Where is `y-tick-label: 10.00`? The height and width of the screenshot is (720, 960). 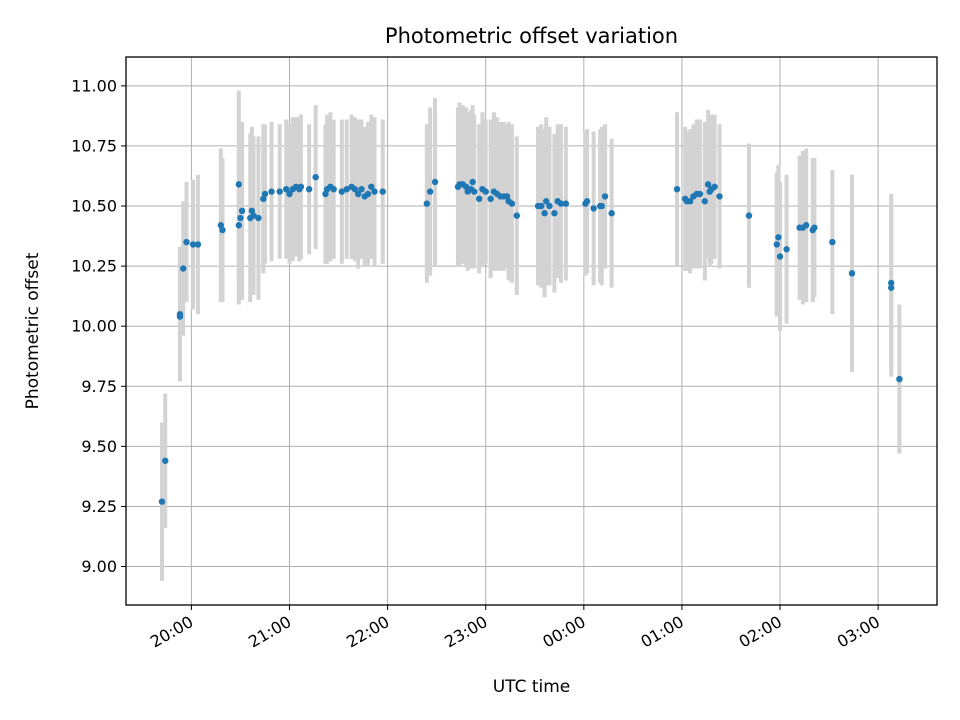 y-tick-label: 10.00 is located at coordinates (94, 326).